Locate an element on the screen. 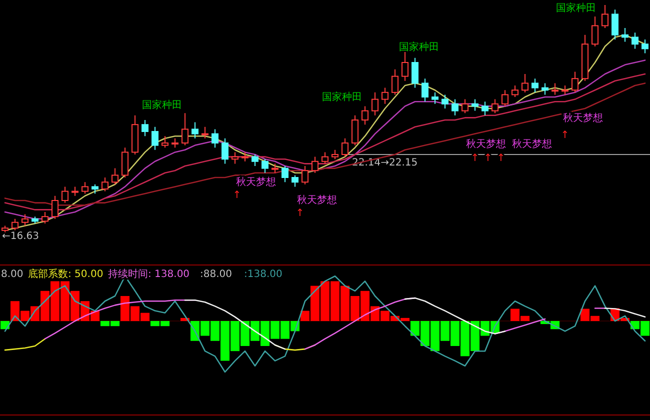  annotation: 8.00 is located at coordinates (12, 274).